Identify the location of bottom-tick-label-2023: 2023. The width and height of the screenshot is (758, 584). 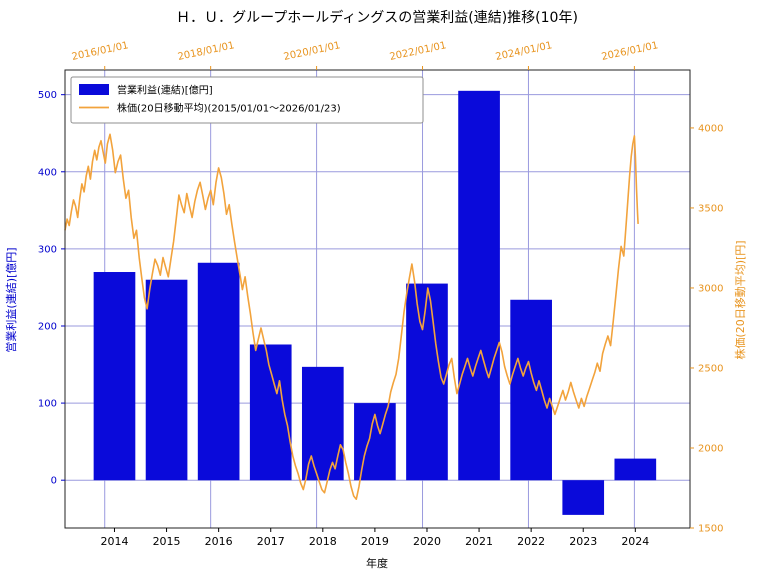
(583, 541).